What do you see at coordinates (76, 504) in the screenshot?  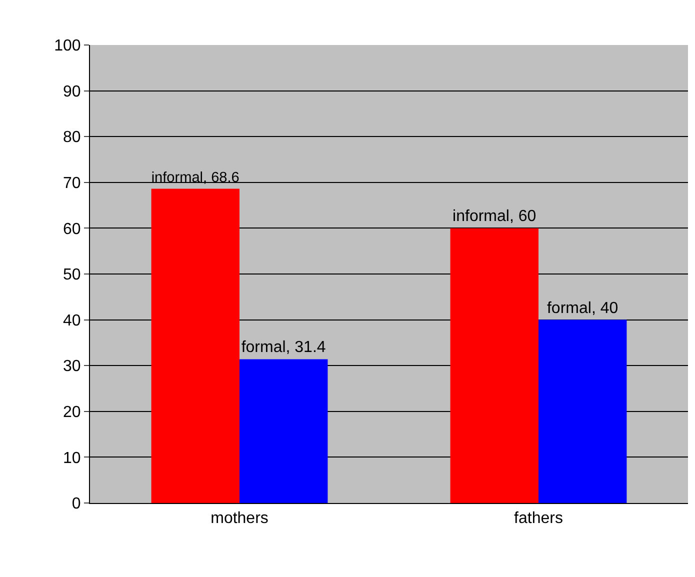 I see `y-tick-label: 0` at bounding box center [76, 504].